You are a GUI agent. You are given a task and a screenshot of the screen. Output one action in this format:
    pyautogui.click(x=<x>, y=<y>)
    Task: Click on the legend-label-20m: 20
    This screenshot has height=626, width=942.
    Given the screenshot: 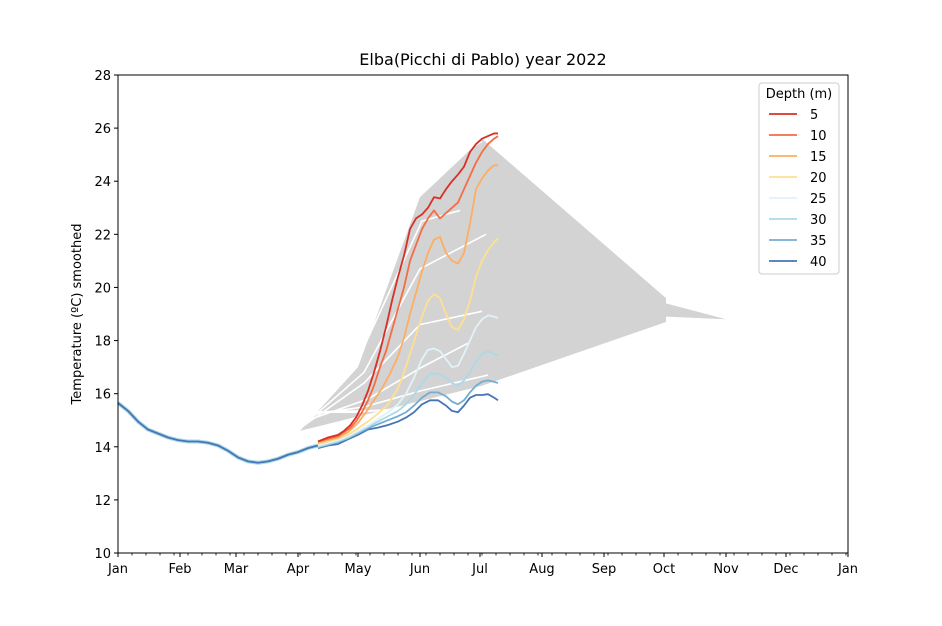 What is the action you would take?
    pyautogui.click(x=818, y=178)
    